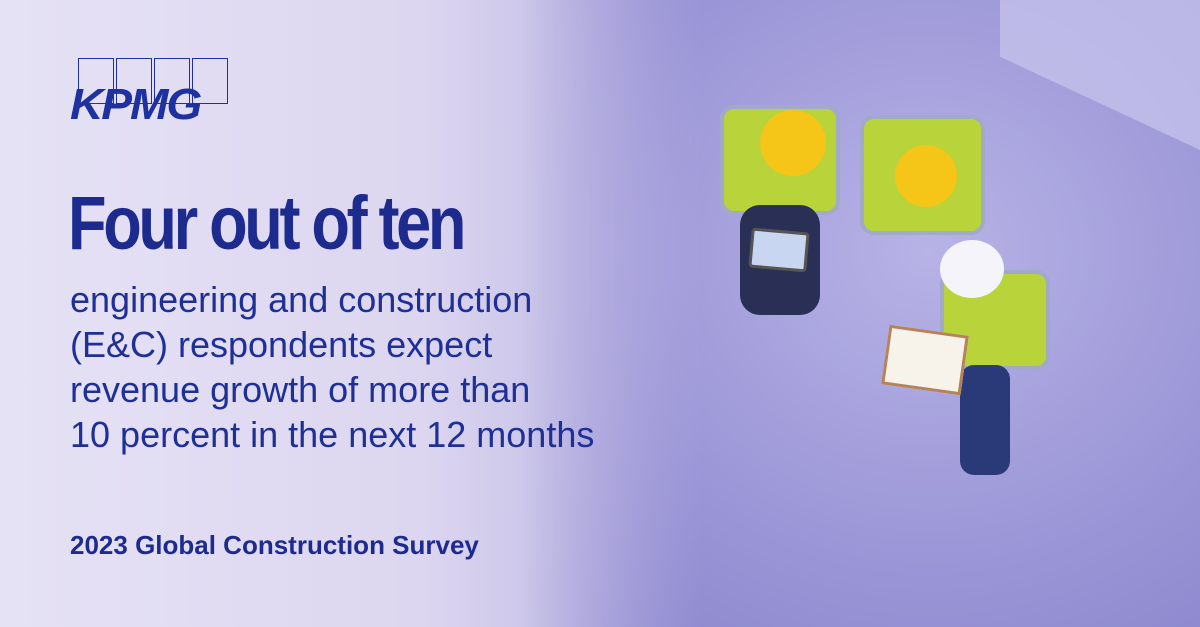  I want to click on headline: Four out of ten, so click(267, 223).